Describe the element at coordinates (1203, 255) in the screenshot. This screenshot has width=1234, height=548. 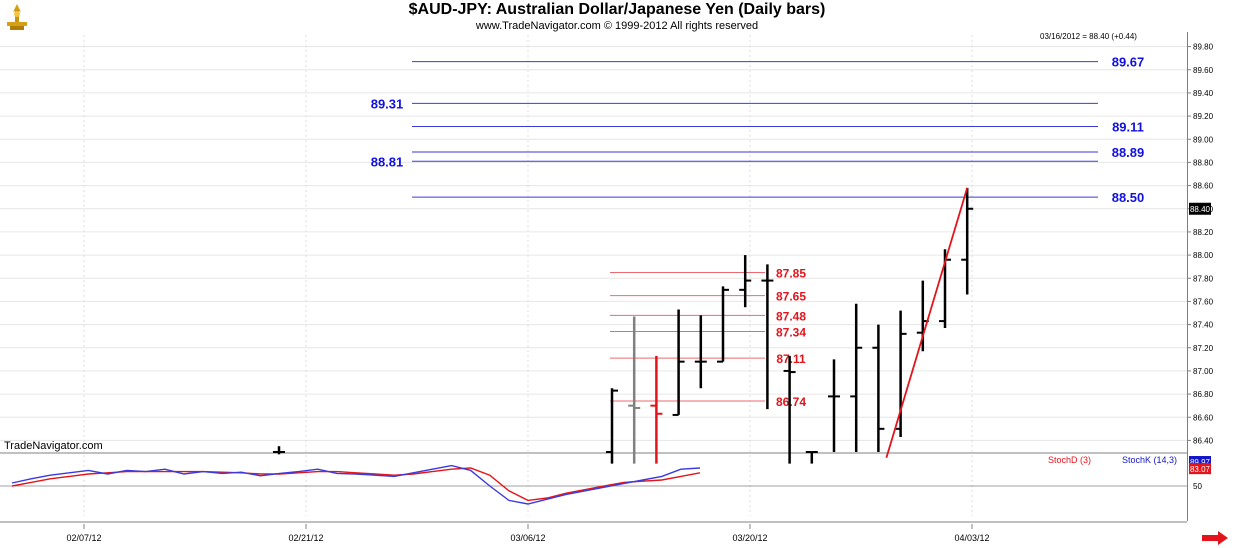
I see `price-tick-label: 88.00` at that location.